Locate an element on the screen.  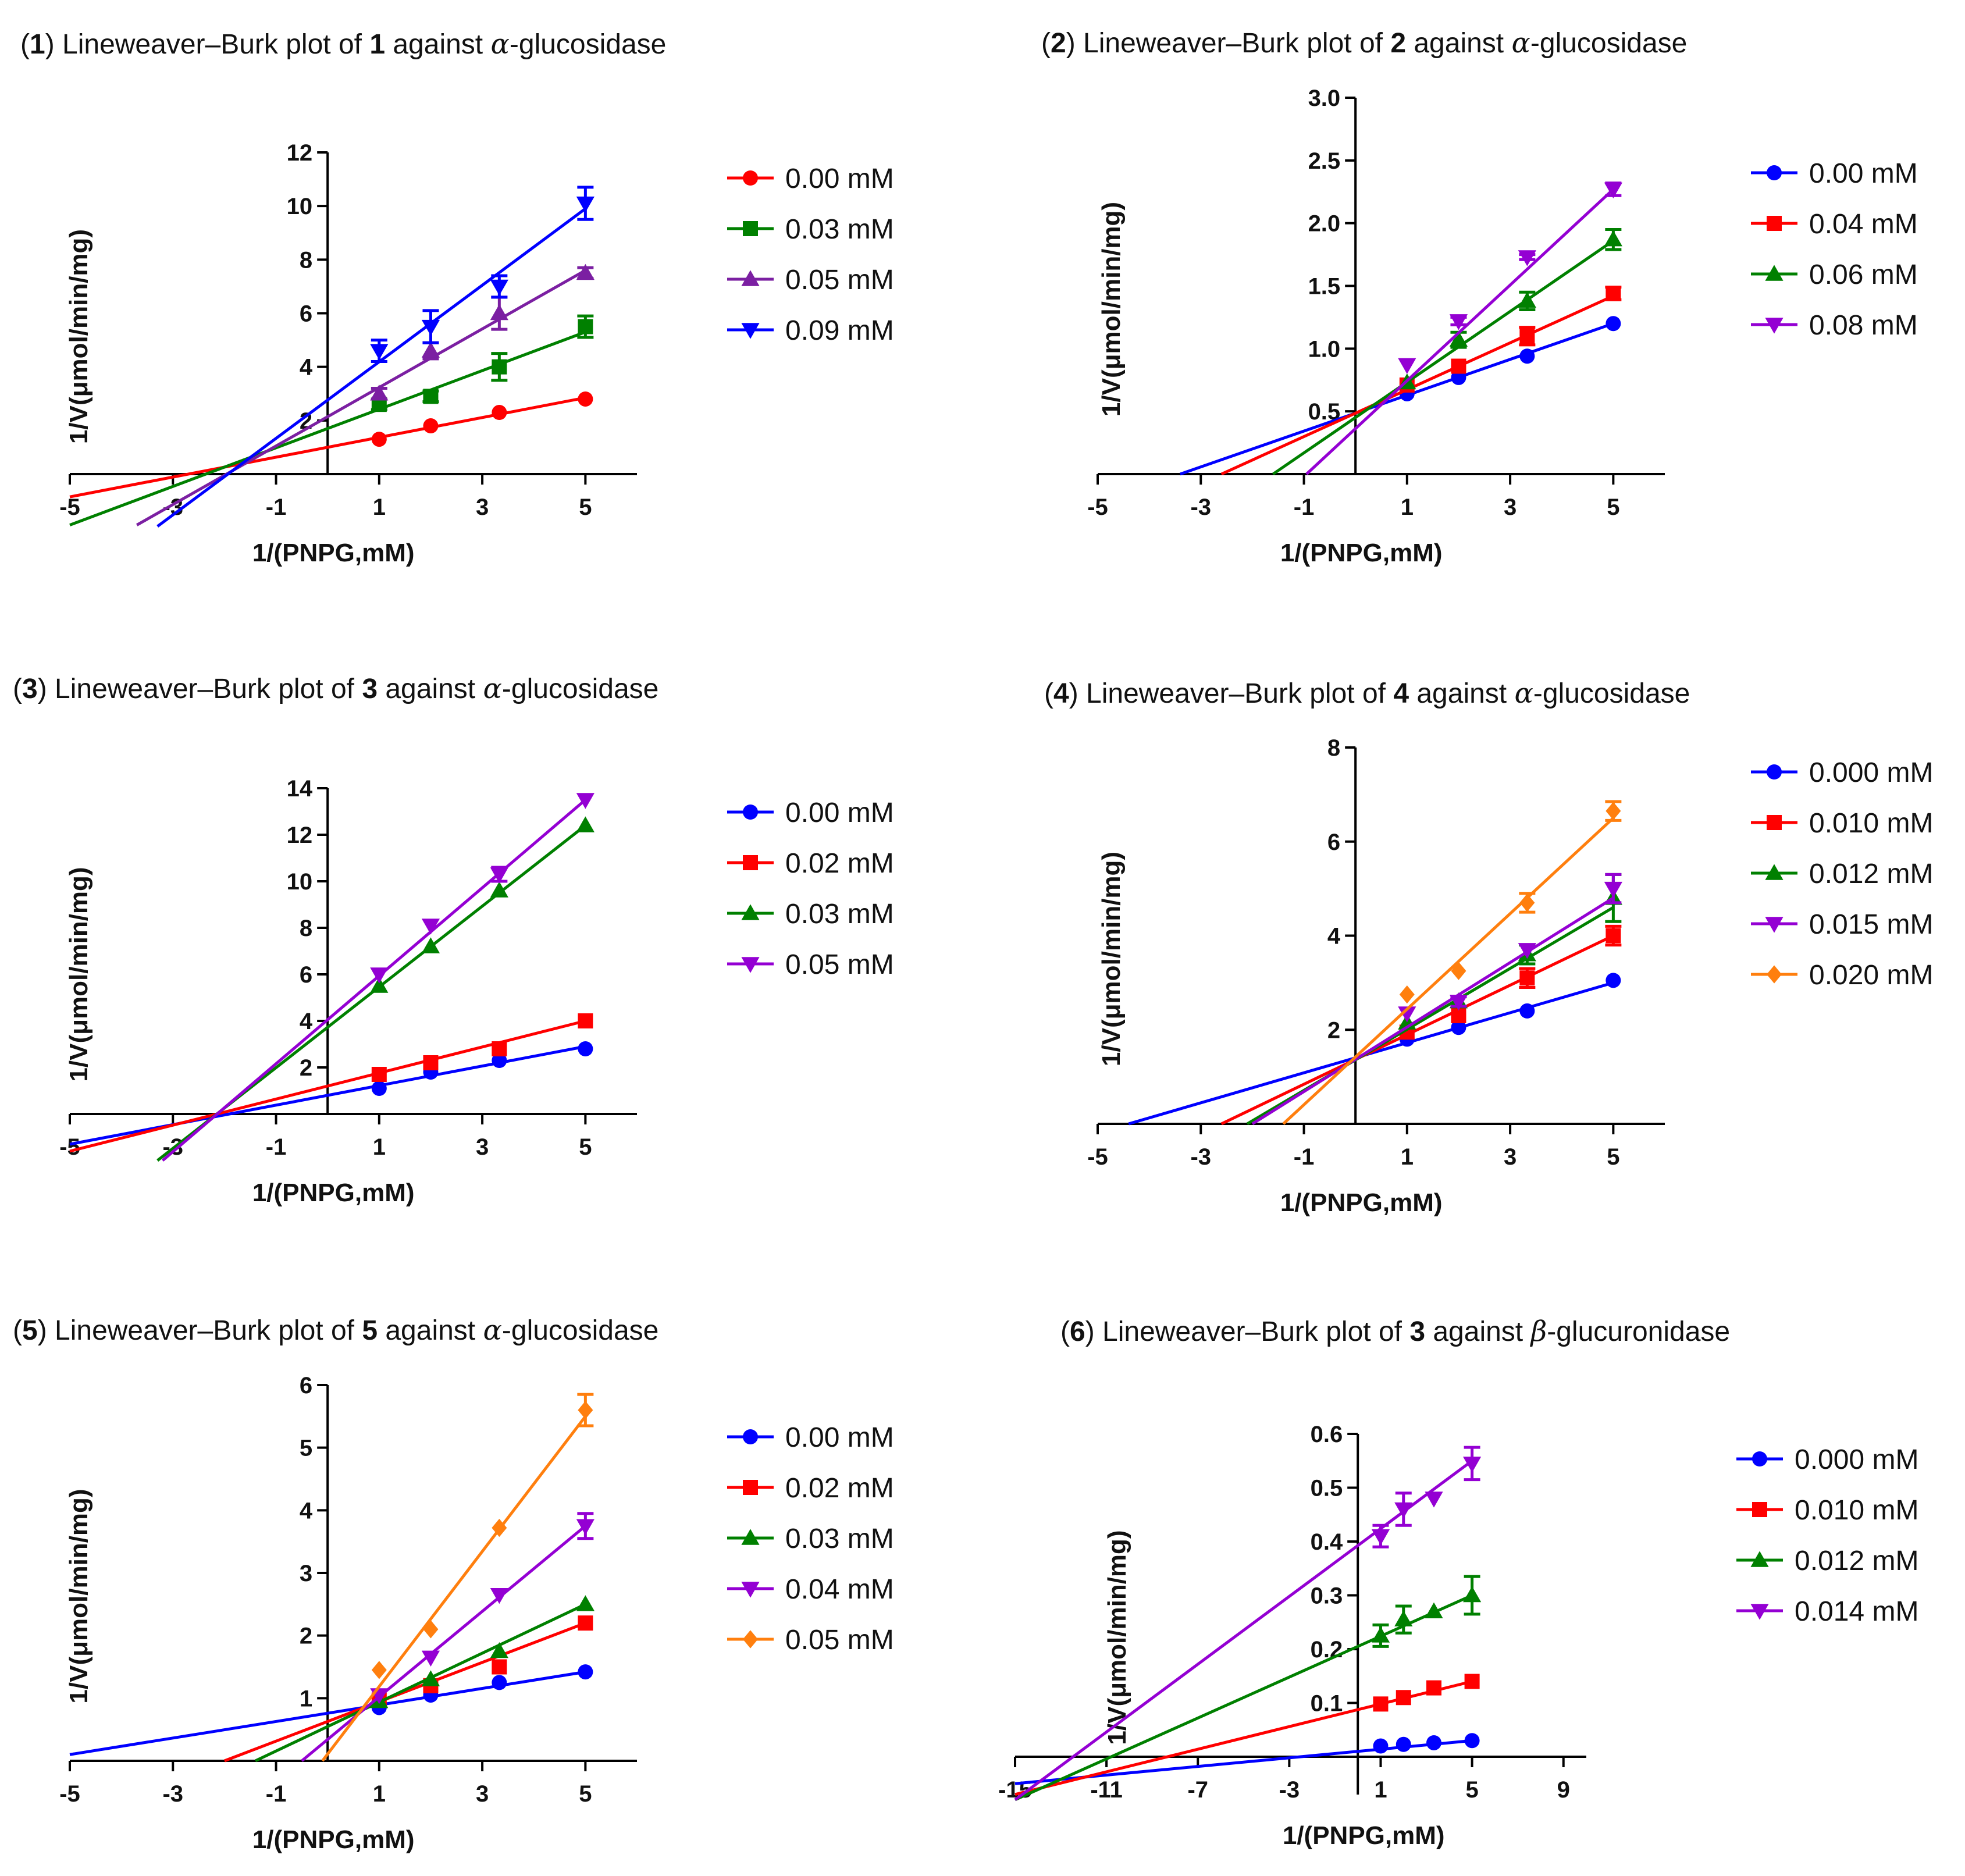
legend-label: 0.010 mM is located at coordinates (1856, 1510).